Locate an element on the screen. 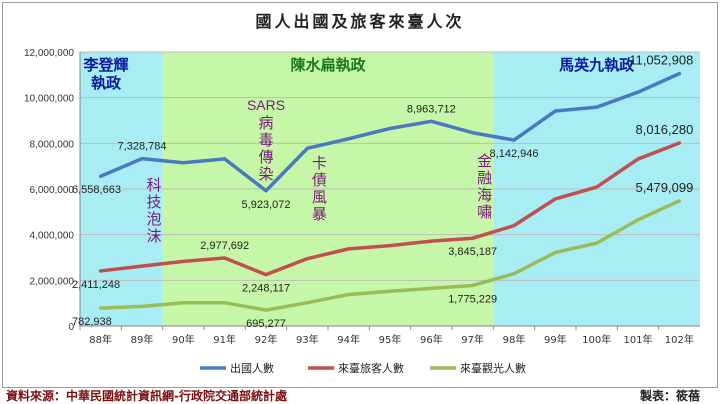  y-tick-label: 4,000,000 is located at coordinates (52, 236).